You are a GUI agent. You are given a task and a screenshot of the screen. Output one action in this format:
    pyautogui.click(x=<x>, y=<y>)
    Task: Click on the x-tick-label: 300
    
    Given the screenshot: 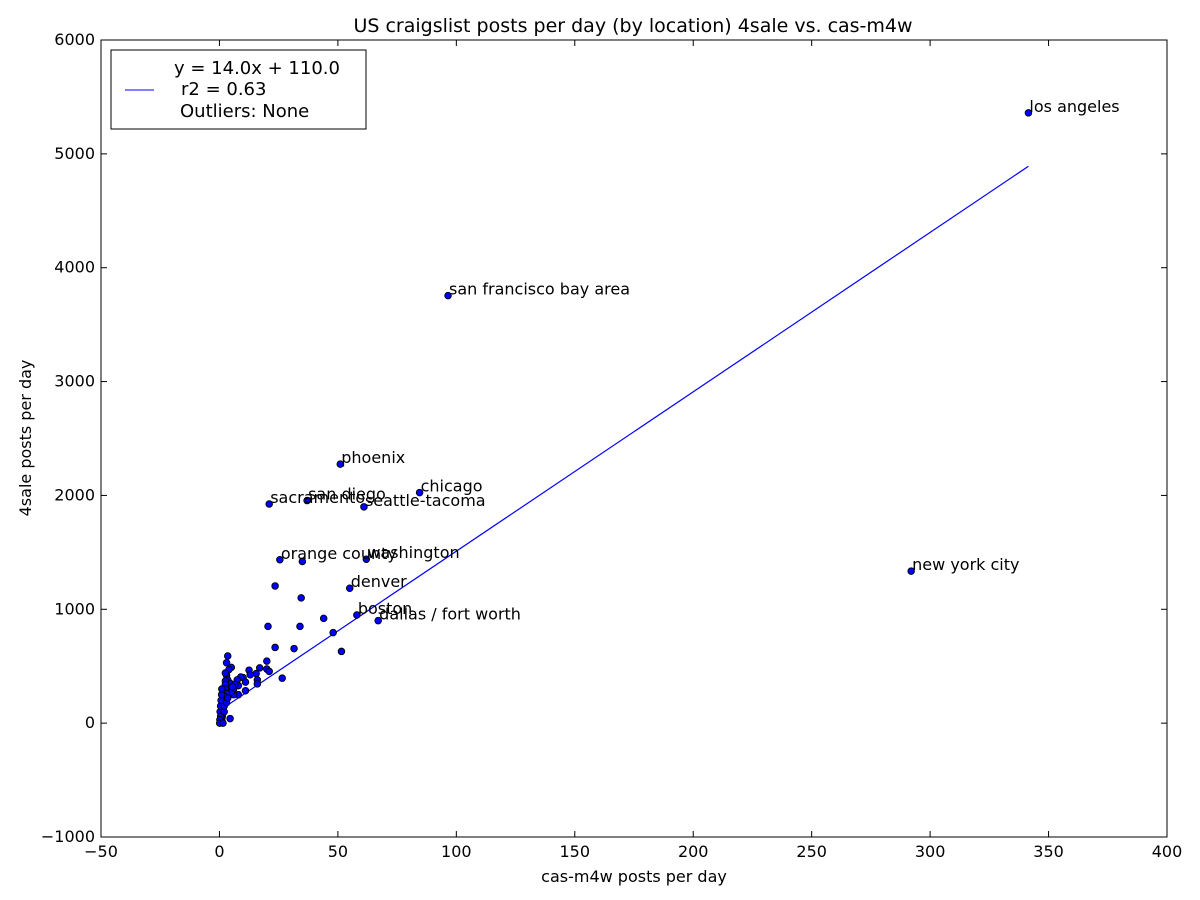 What is the action you would take?
    pyautogui.click(x=930, y=851)
    